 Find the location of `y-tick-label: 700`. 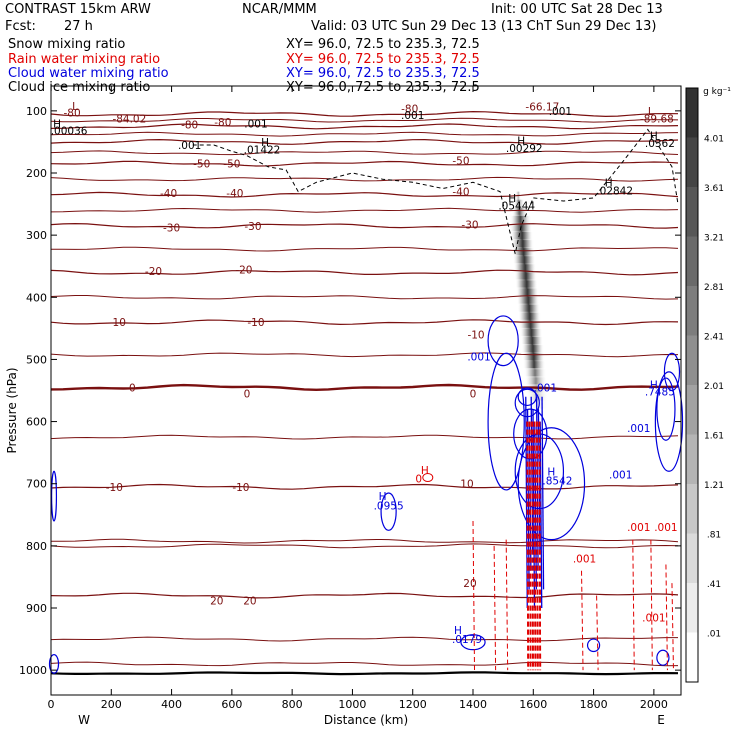

y-tick-label: 700 is located at coordinates (36, 484).